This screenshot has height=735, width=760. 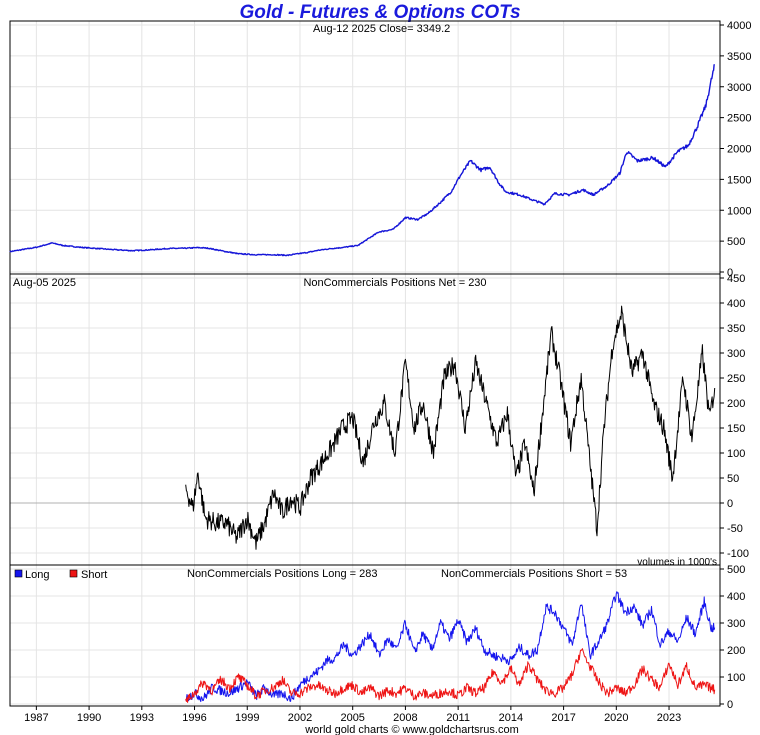 I want to click on x-tick-label: 2005, so click(x=352, y=718).